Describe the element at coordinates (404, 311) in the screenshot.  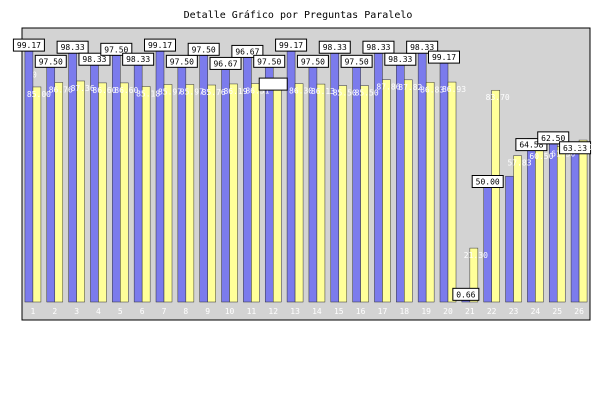
I see `x-tick-label: 18` at that location.